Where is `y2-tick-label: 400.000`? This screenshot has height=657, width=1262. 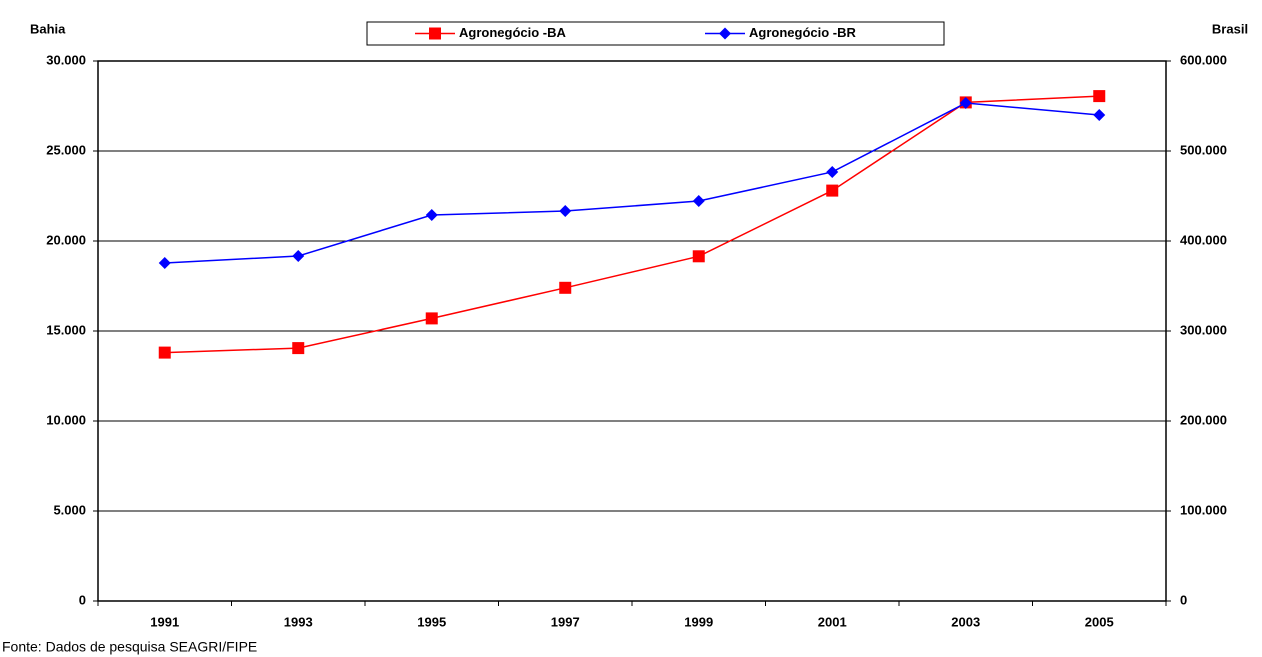 y2-tick-label: 400.000 is located at coordinates (1203, 239).